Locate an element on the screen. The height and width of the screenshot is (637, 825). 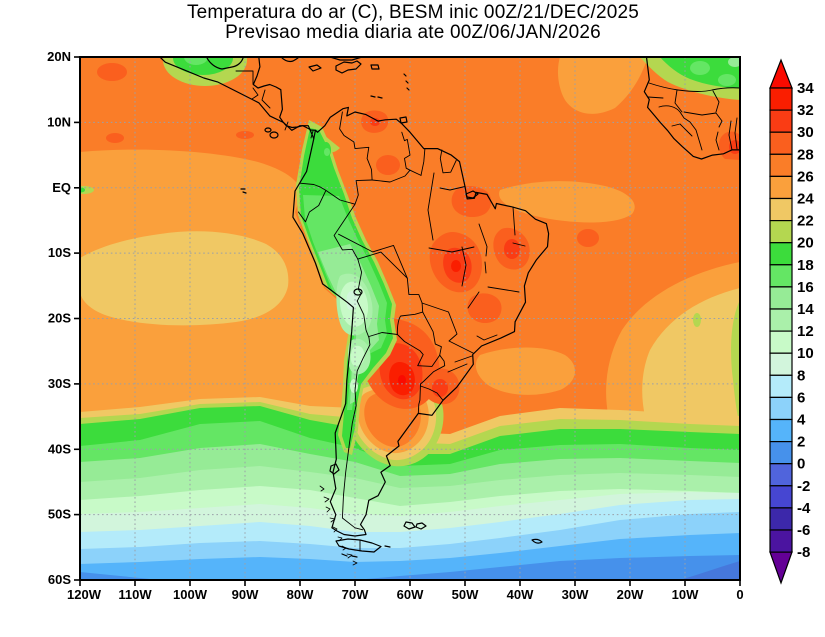
coastline-central-america is located at coordinates (239, 98).